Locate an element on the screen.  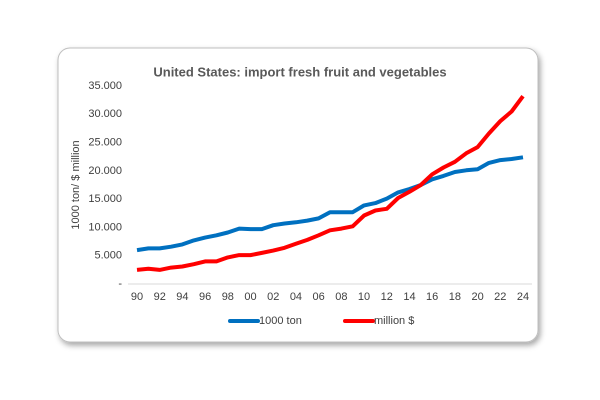
x-tick-label: 96 is located at coordinates (205, 297).